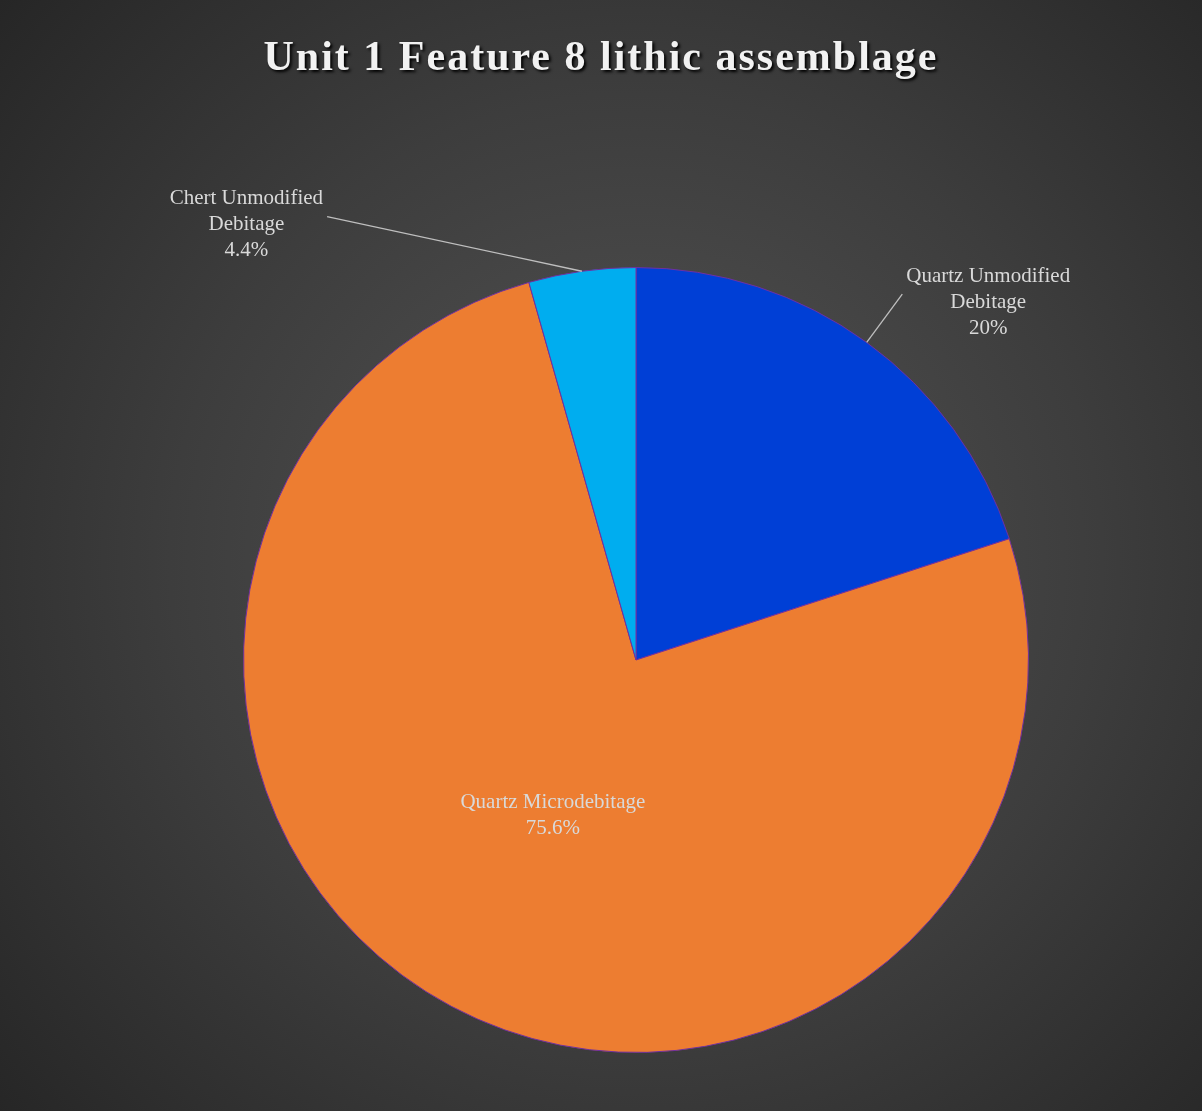  What do you see at coordinates (246, 210) in the screenshot?
I see `slice-label: Chert Unmodified Debitage` at bounding box center [246, 210].